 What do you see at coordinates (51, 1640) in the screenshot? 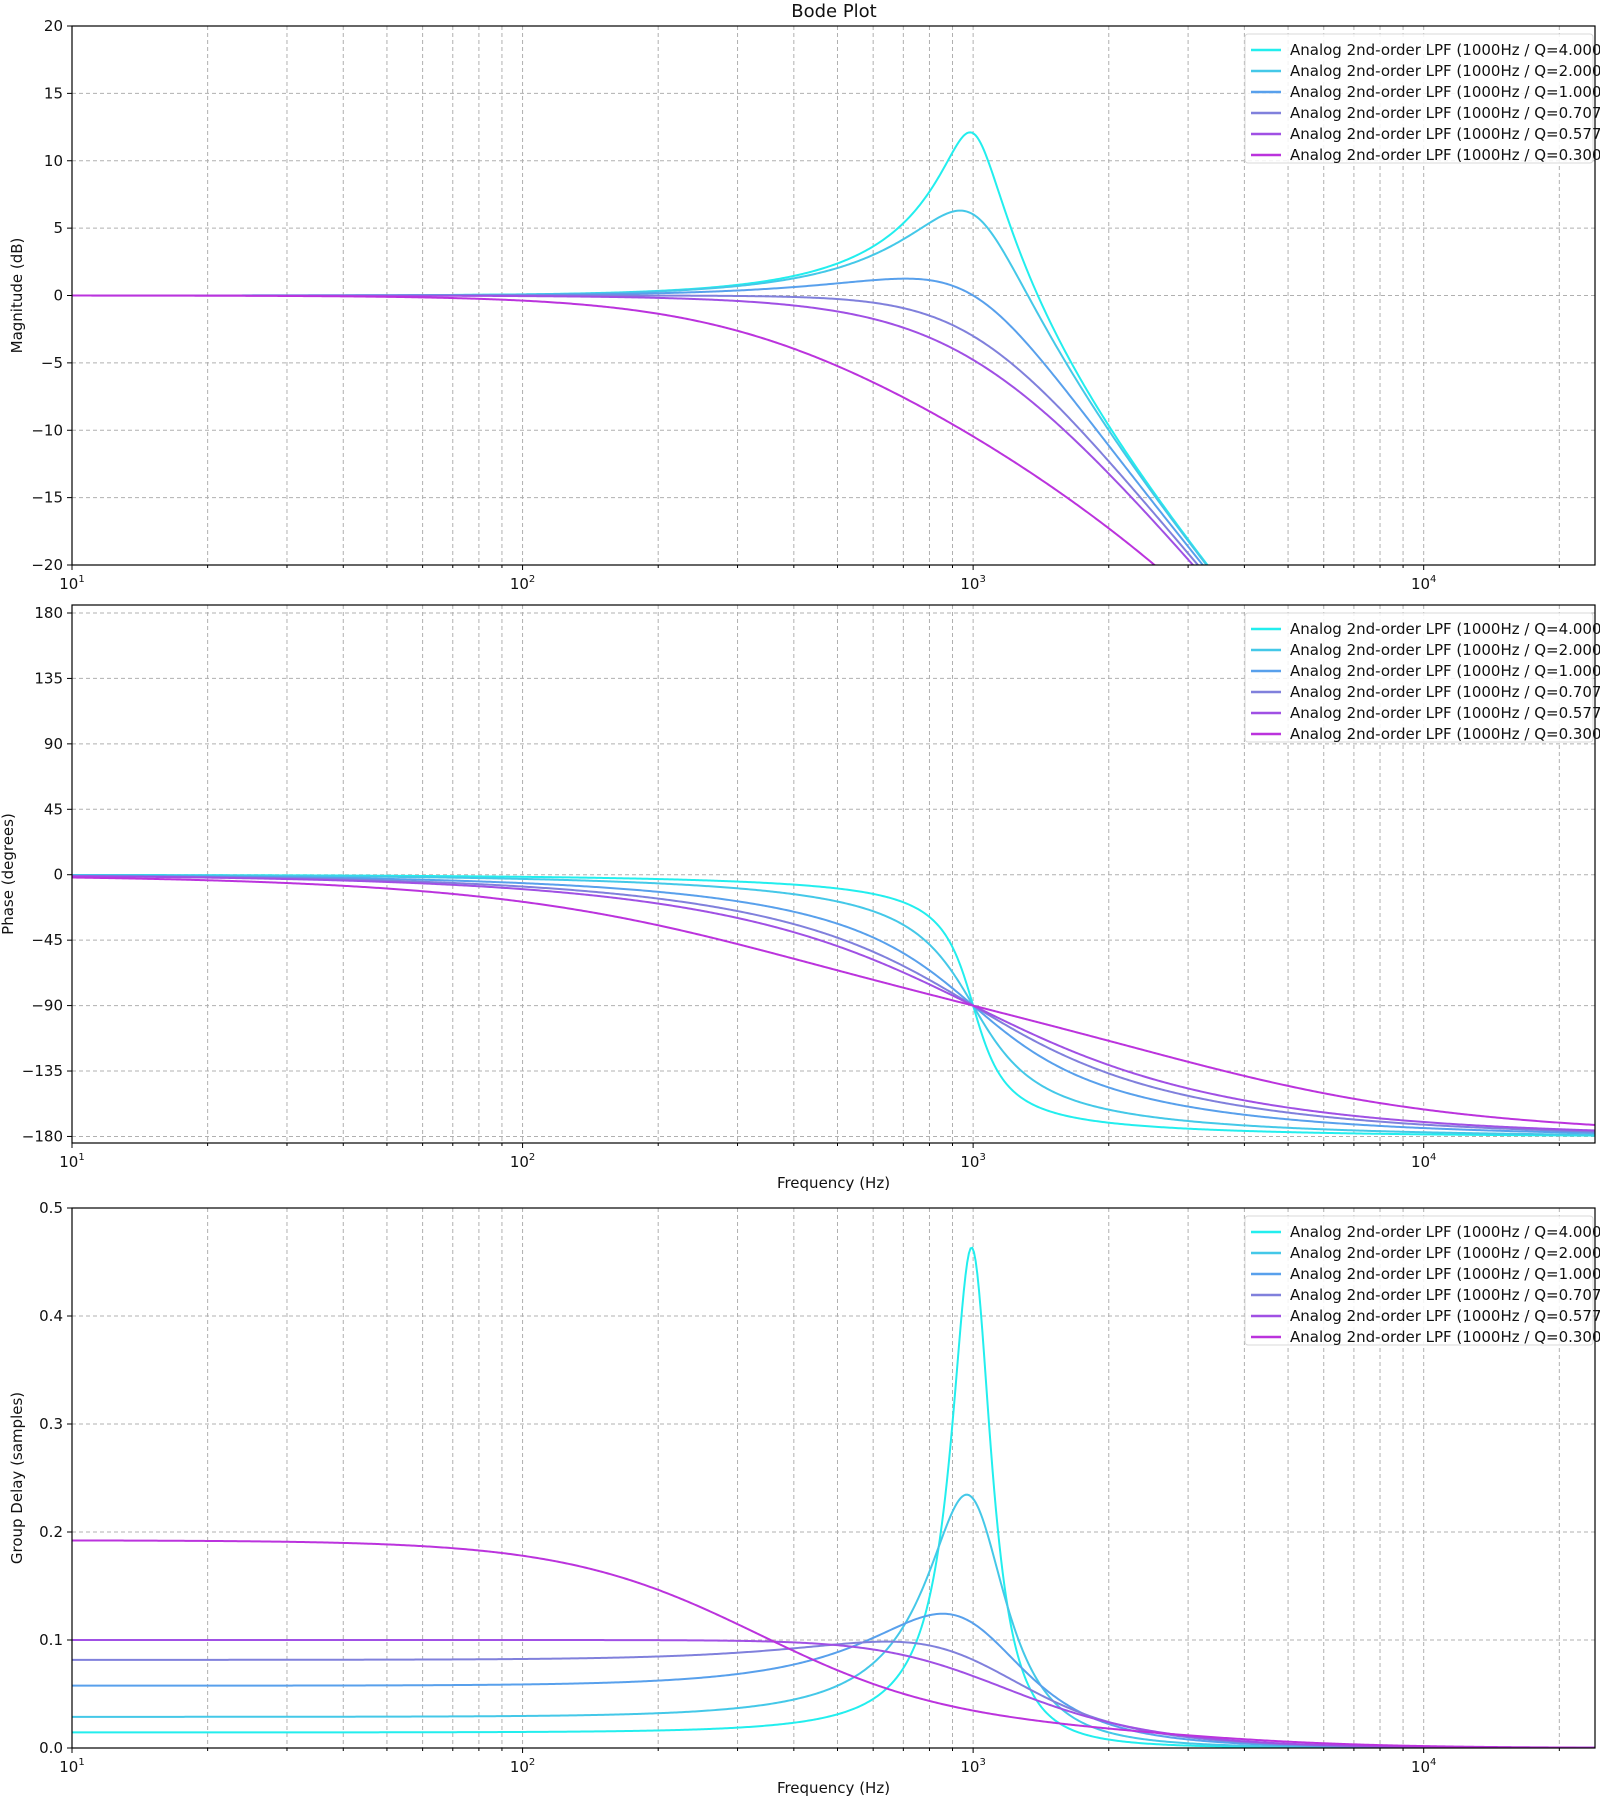
I see `y-tick-label: 0.1` at bounding box center [51, 1640].